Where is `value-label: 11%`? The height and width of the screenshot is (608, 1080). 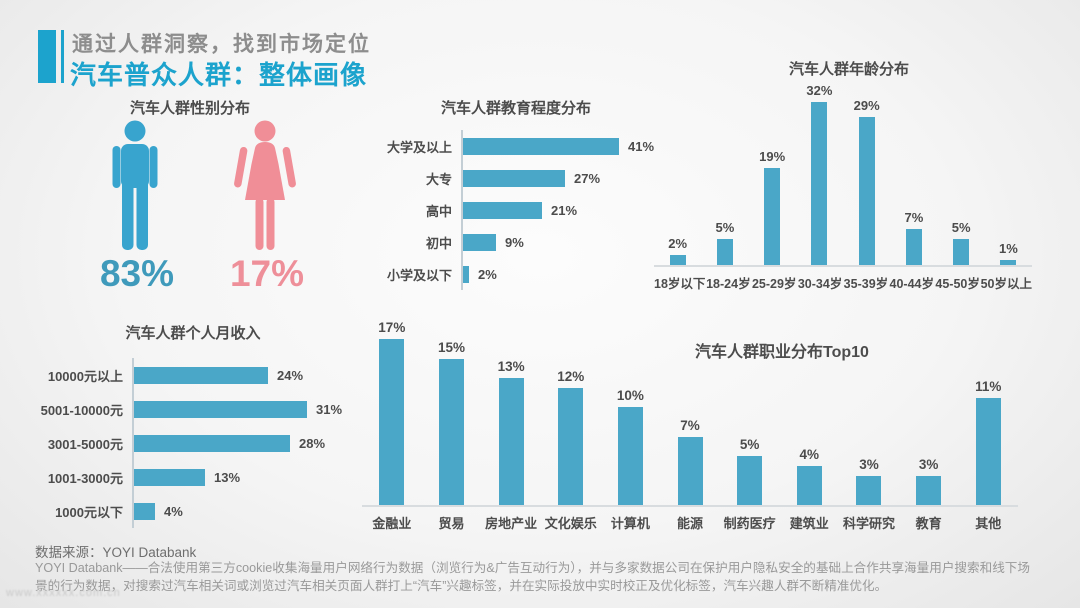
value-label: 11% is located at coordinates (988, 386).